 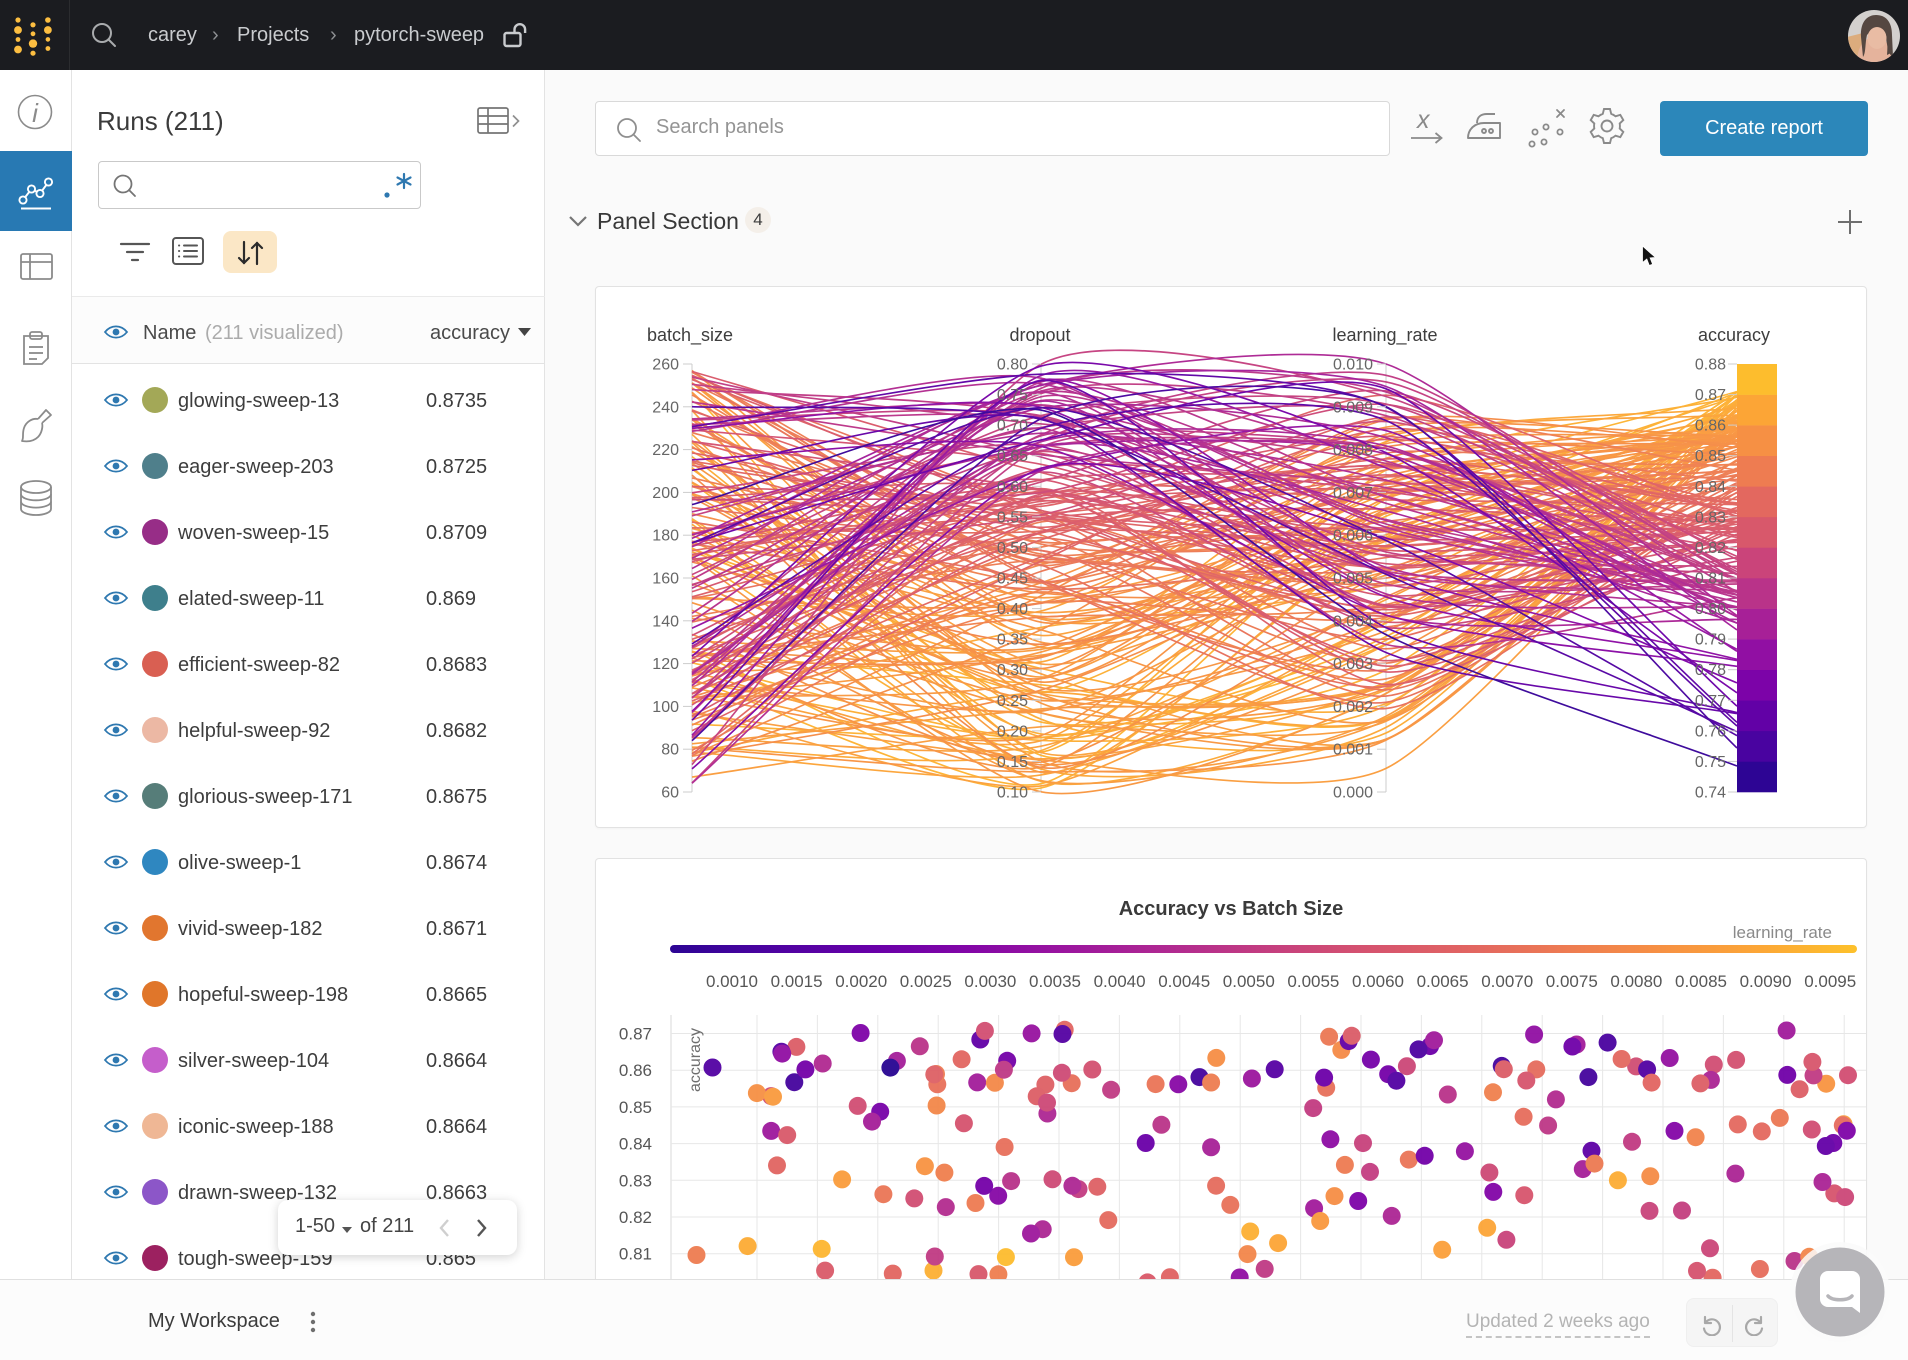 What do you see at coordinates (670, 750) in the screenshot?
I see `svg-text: 80` at bounding box center [670, 750].